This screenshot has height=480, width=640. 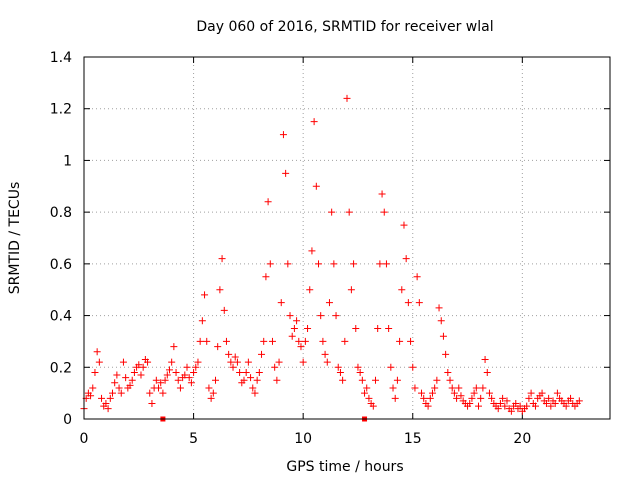 What do you see at coordinates (67, 420) in the screenshot?
I see `y-tick-label: 0` at bounding box center [67, 420].